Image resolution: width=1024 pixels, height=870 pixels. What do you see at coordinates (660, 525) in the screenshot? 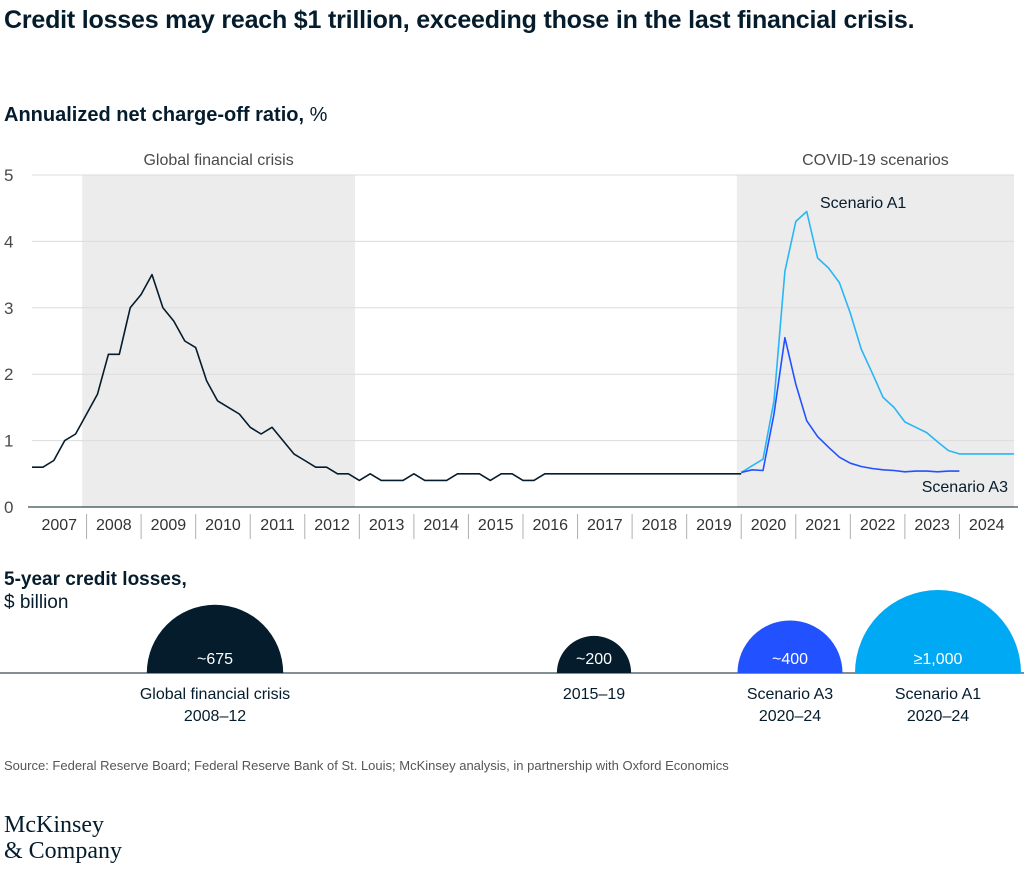
I see `x-tick-label: 2018` at bounding box center [660, 525].